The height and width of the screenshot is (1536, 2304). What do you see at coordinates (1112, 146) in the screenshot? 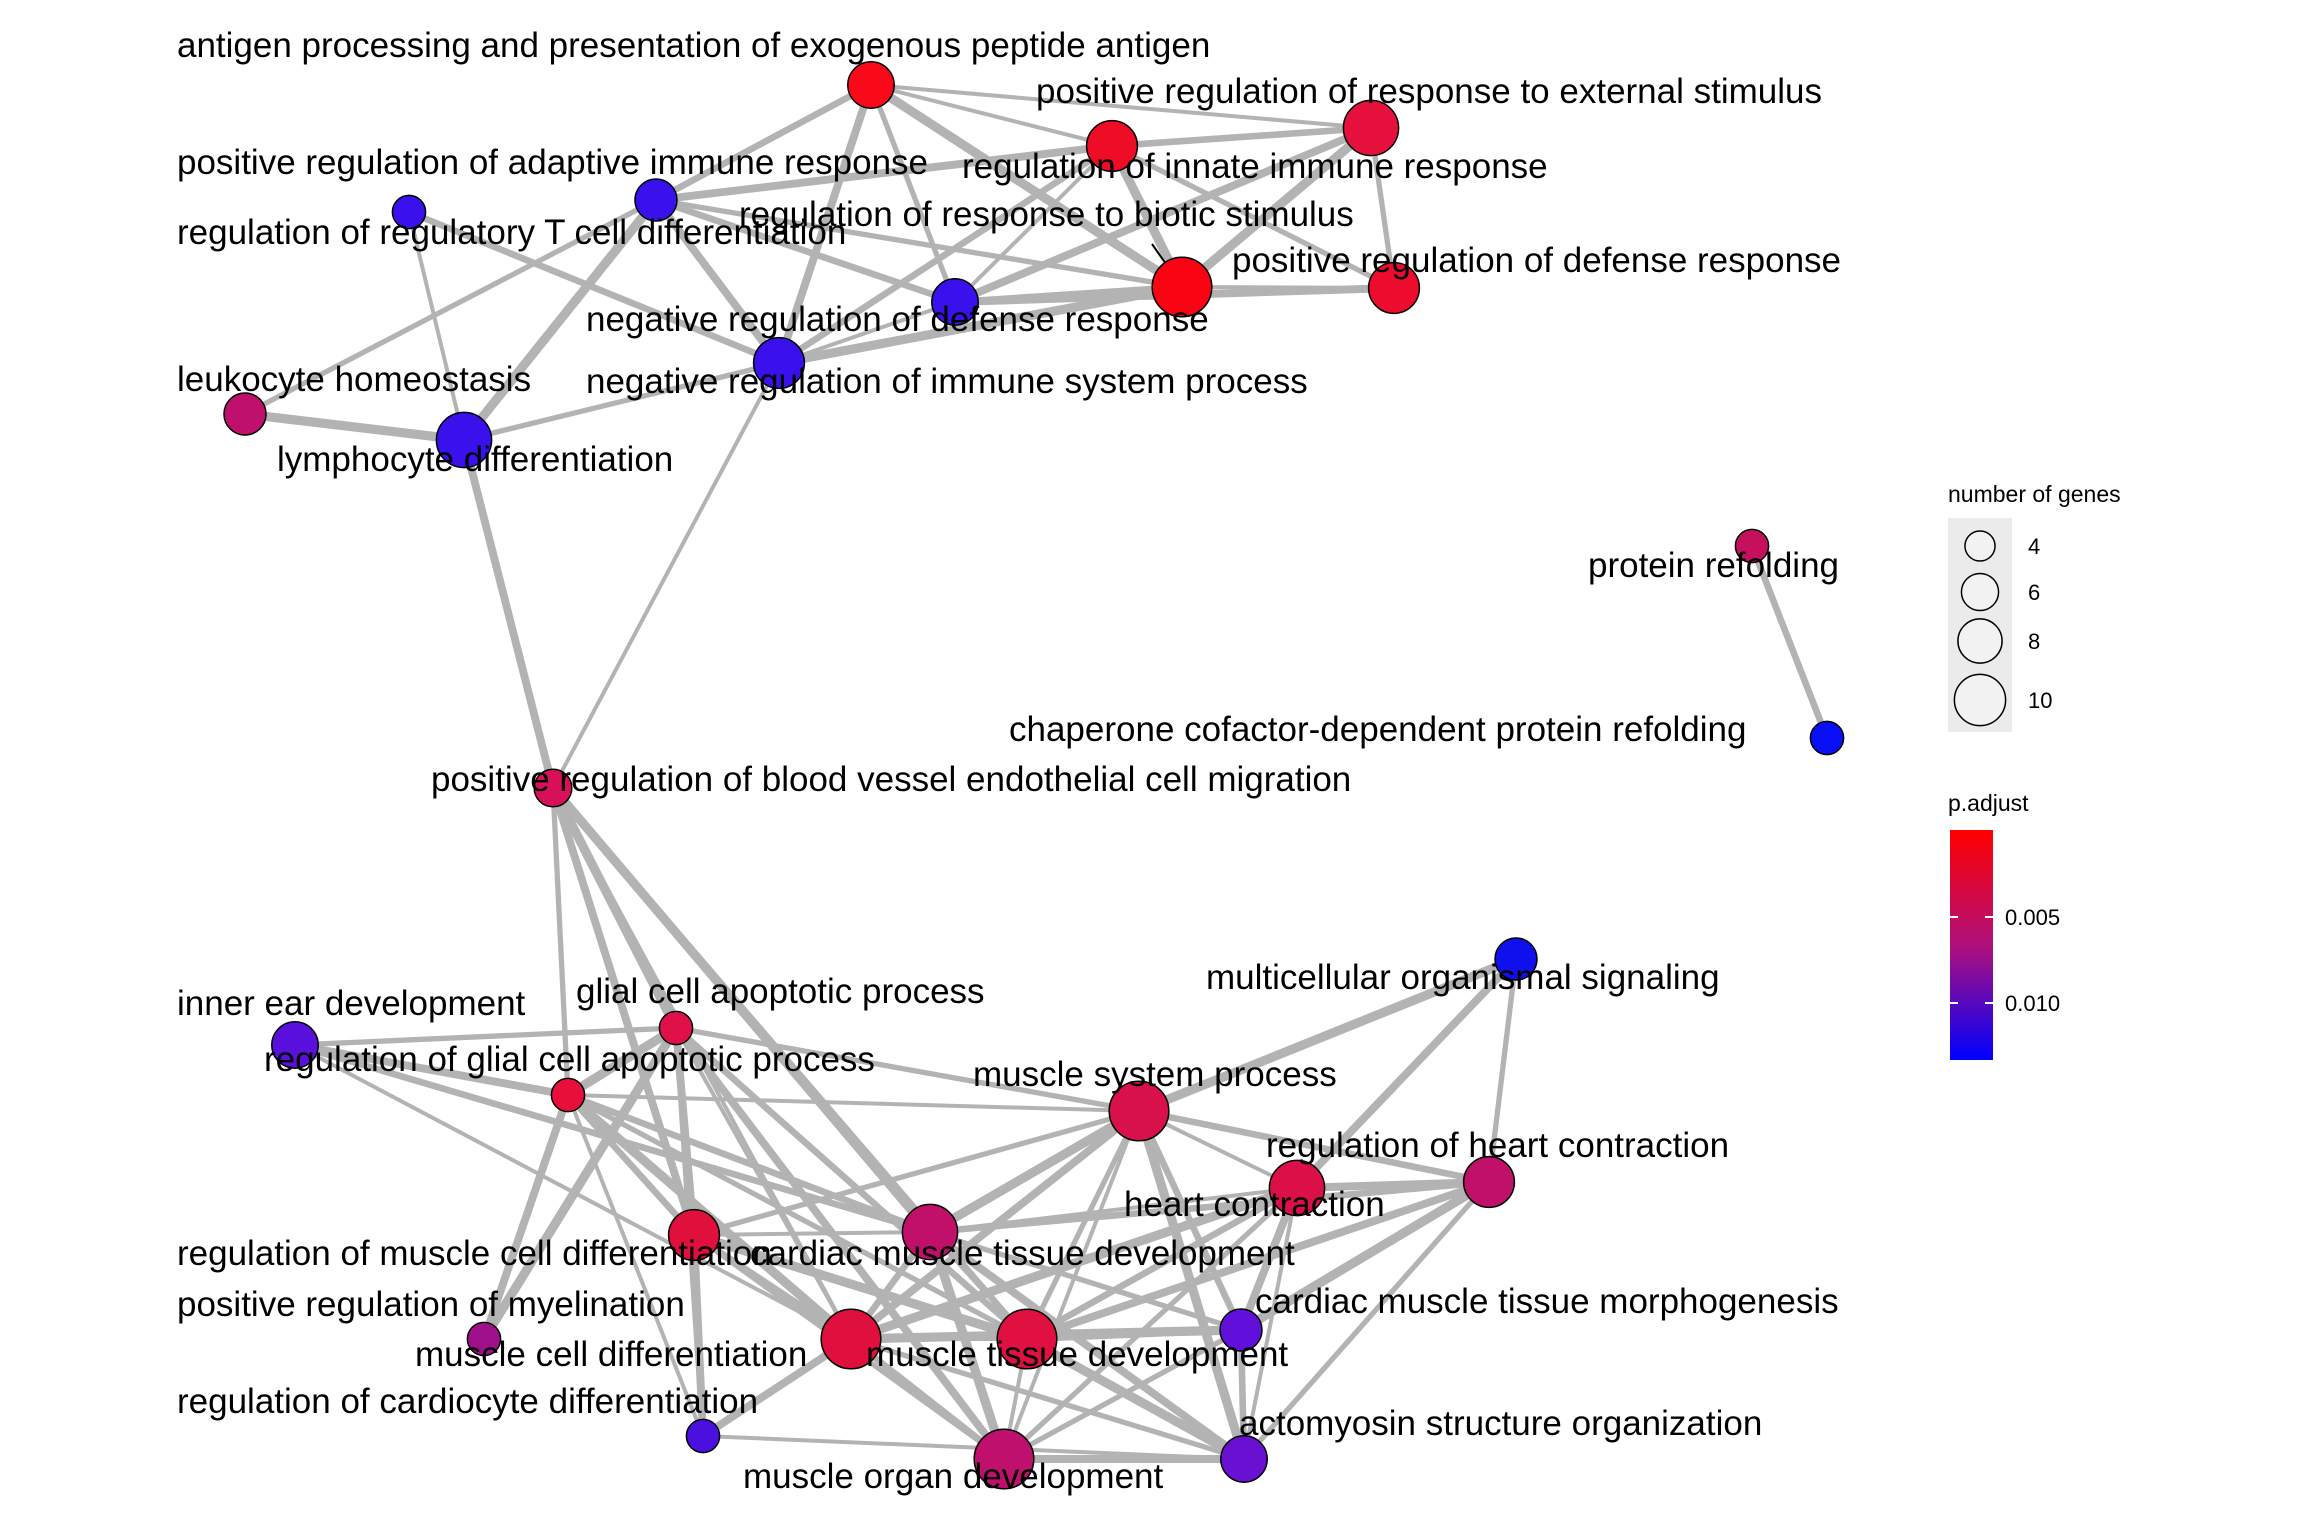
I see `node-rii` at bounding box center [1112, 146].